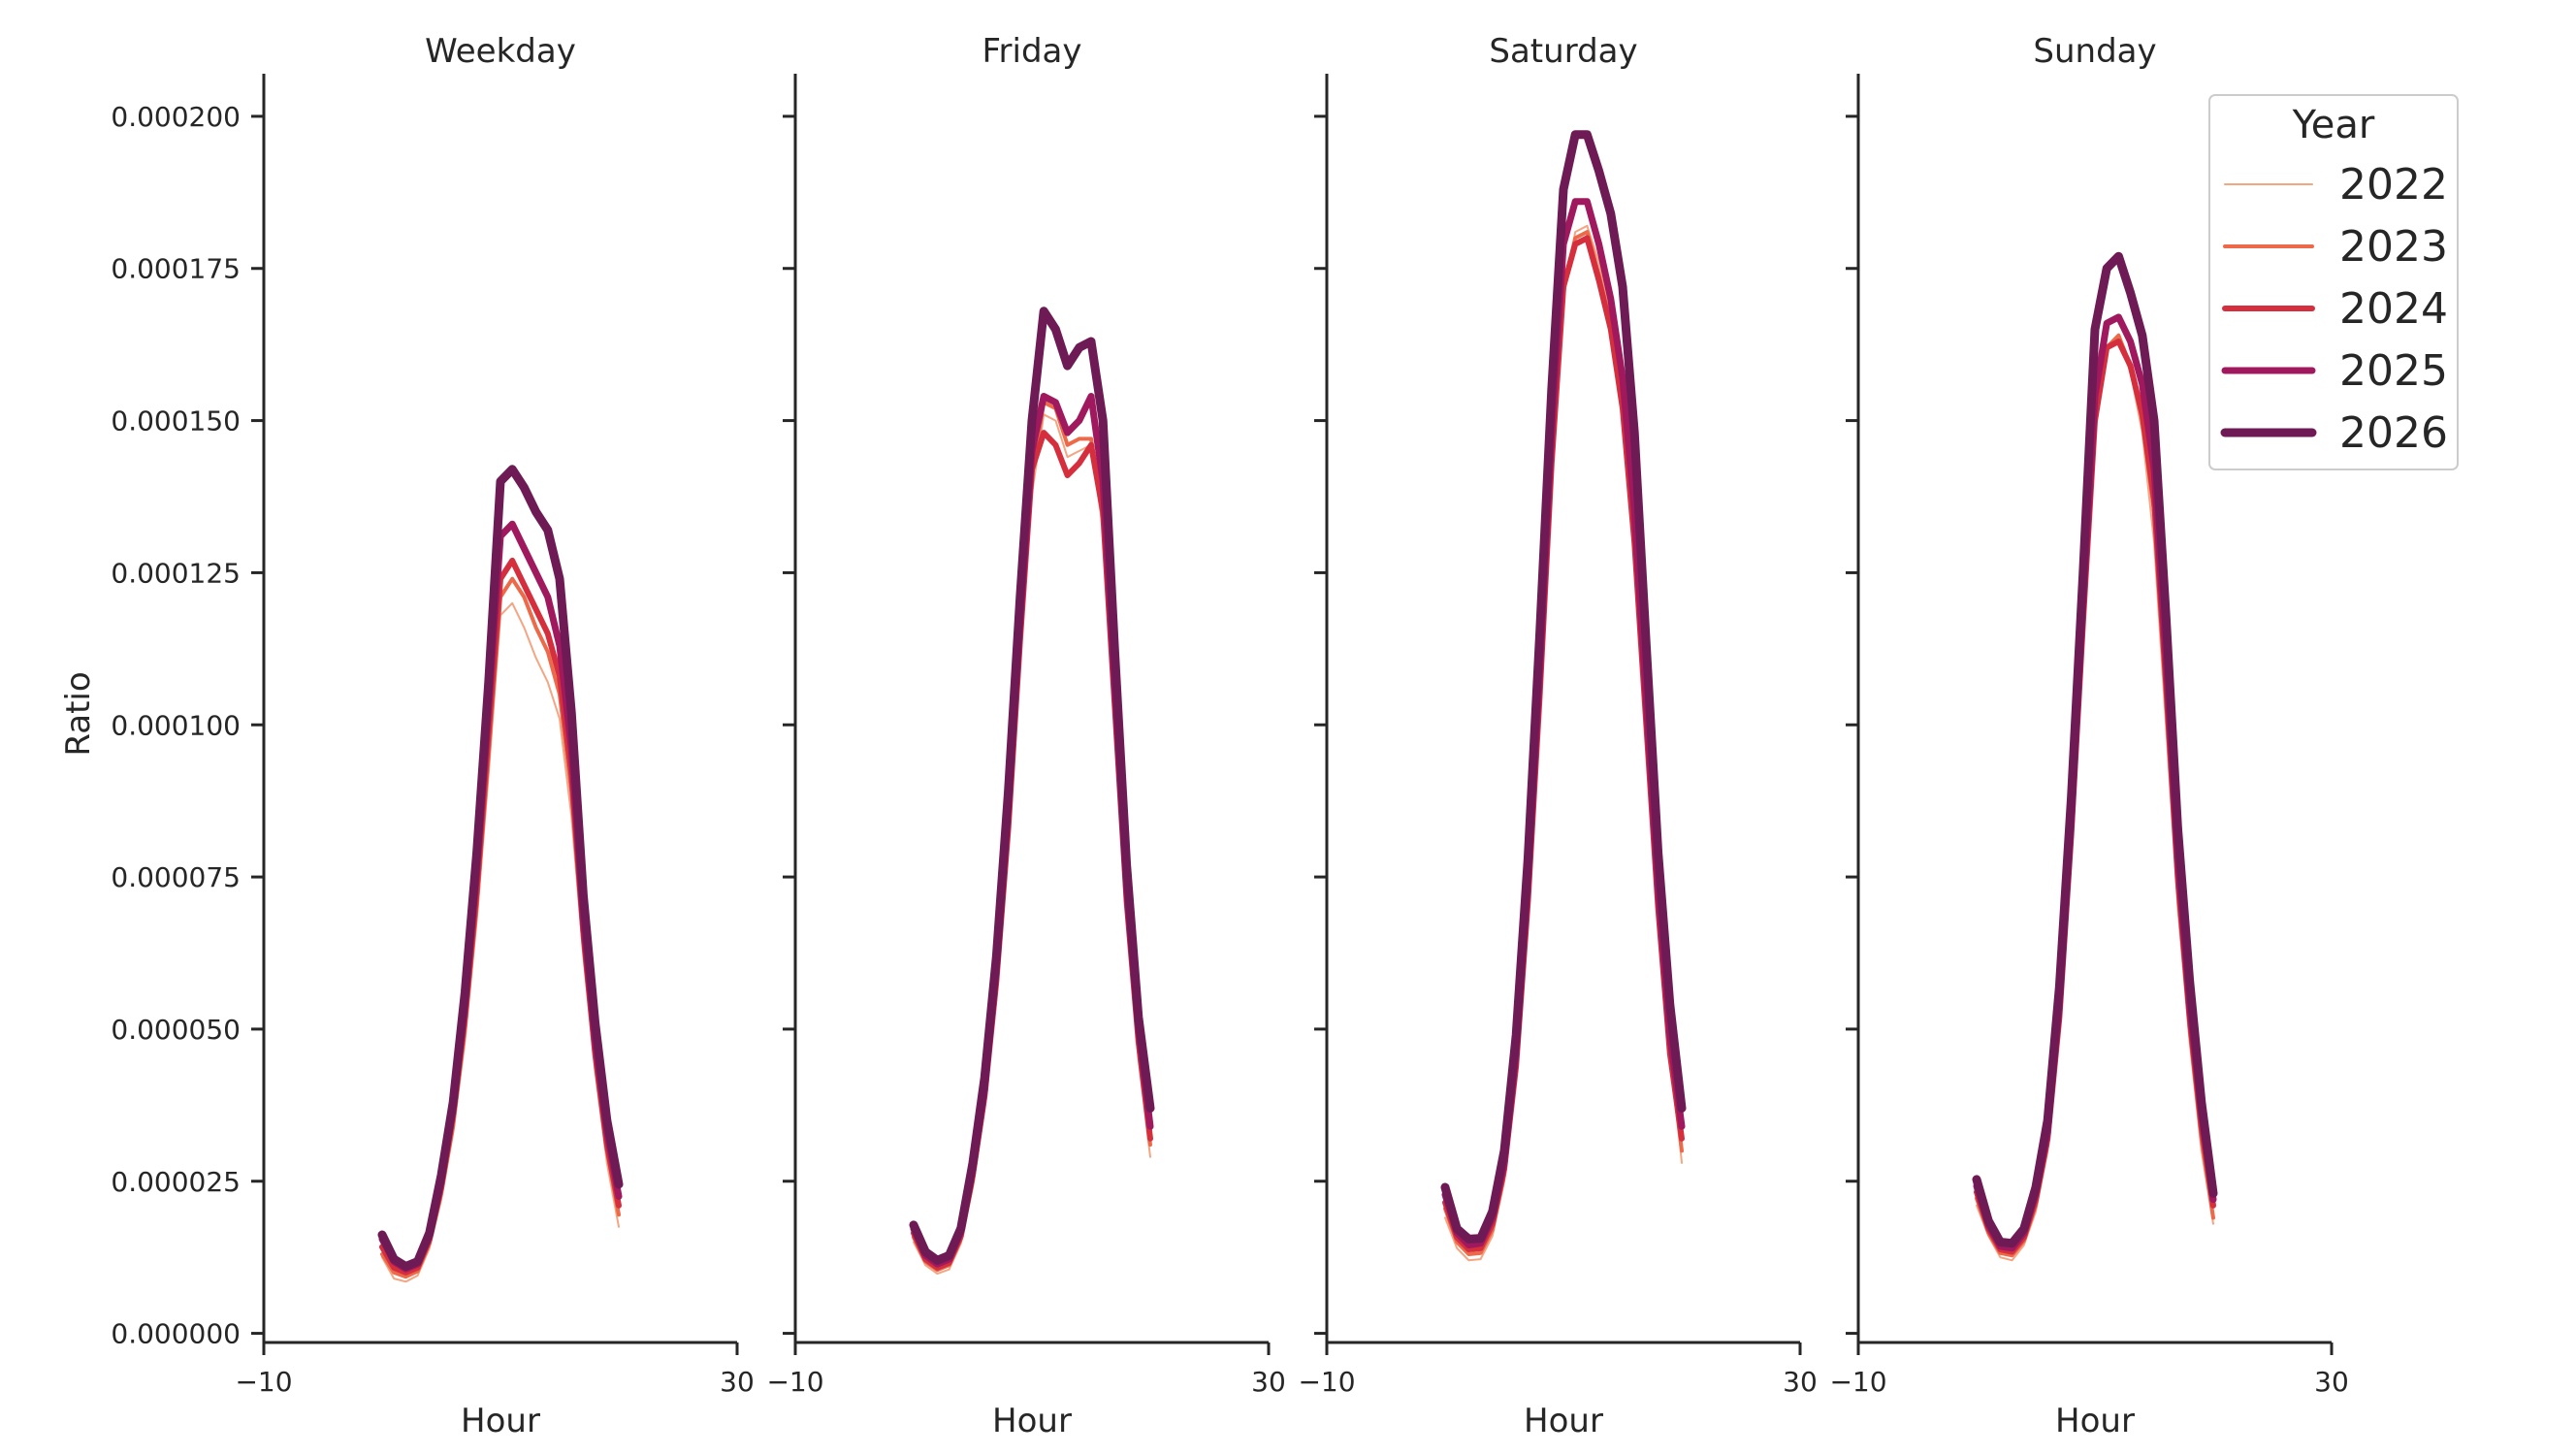  Describe the element at coordinates (176, 877) in the screenshot. I see `y-tick-label: 0.000075` at that location.